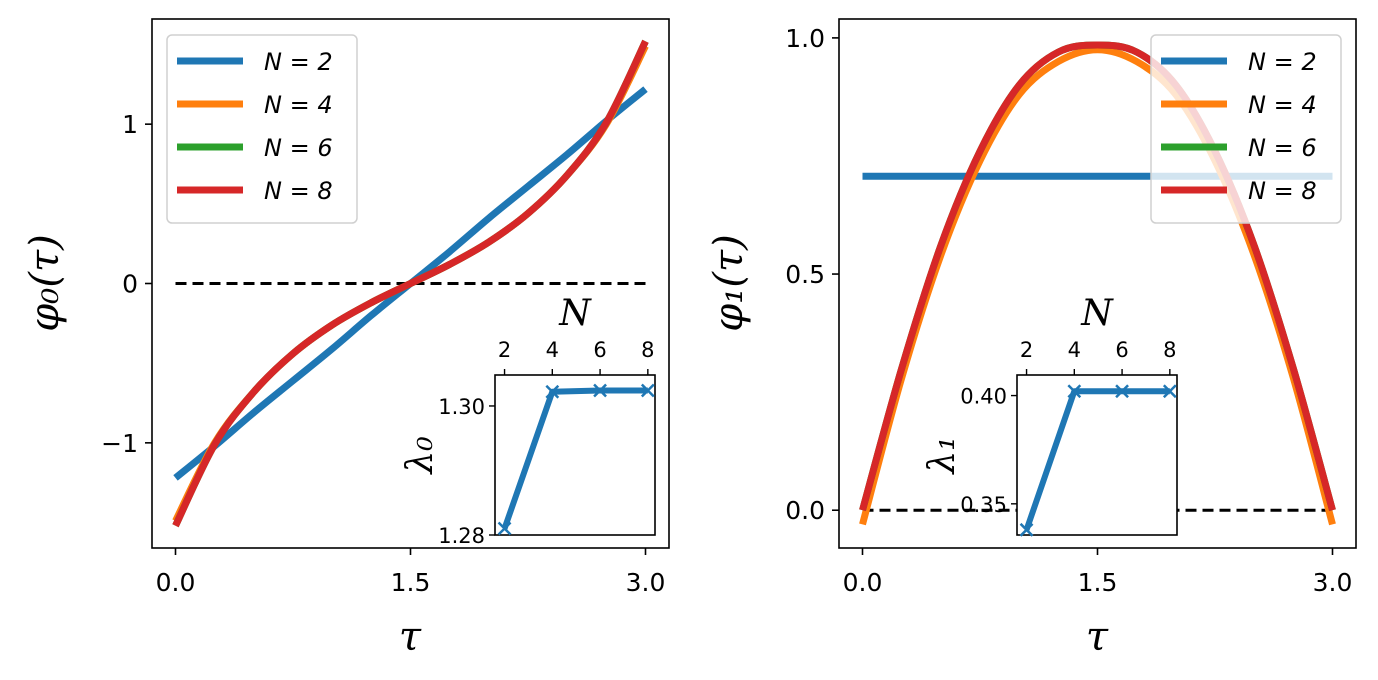 This screenshot has height=680, width=1378. I want to click on inset-y-tick-label: 0.40, so click(983, 397).